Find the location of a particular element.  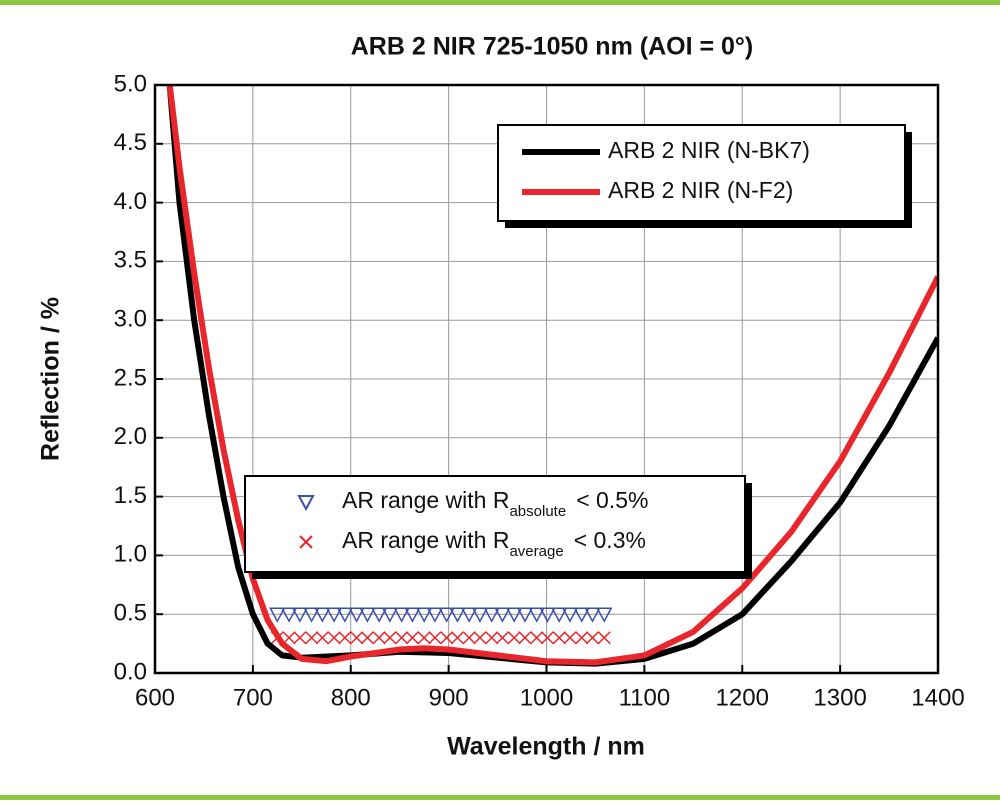

x-tick-label: 1000 is located at coordinates (546, 697).